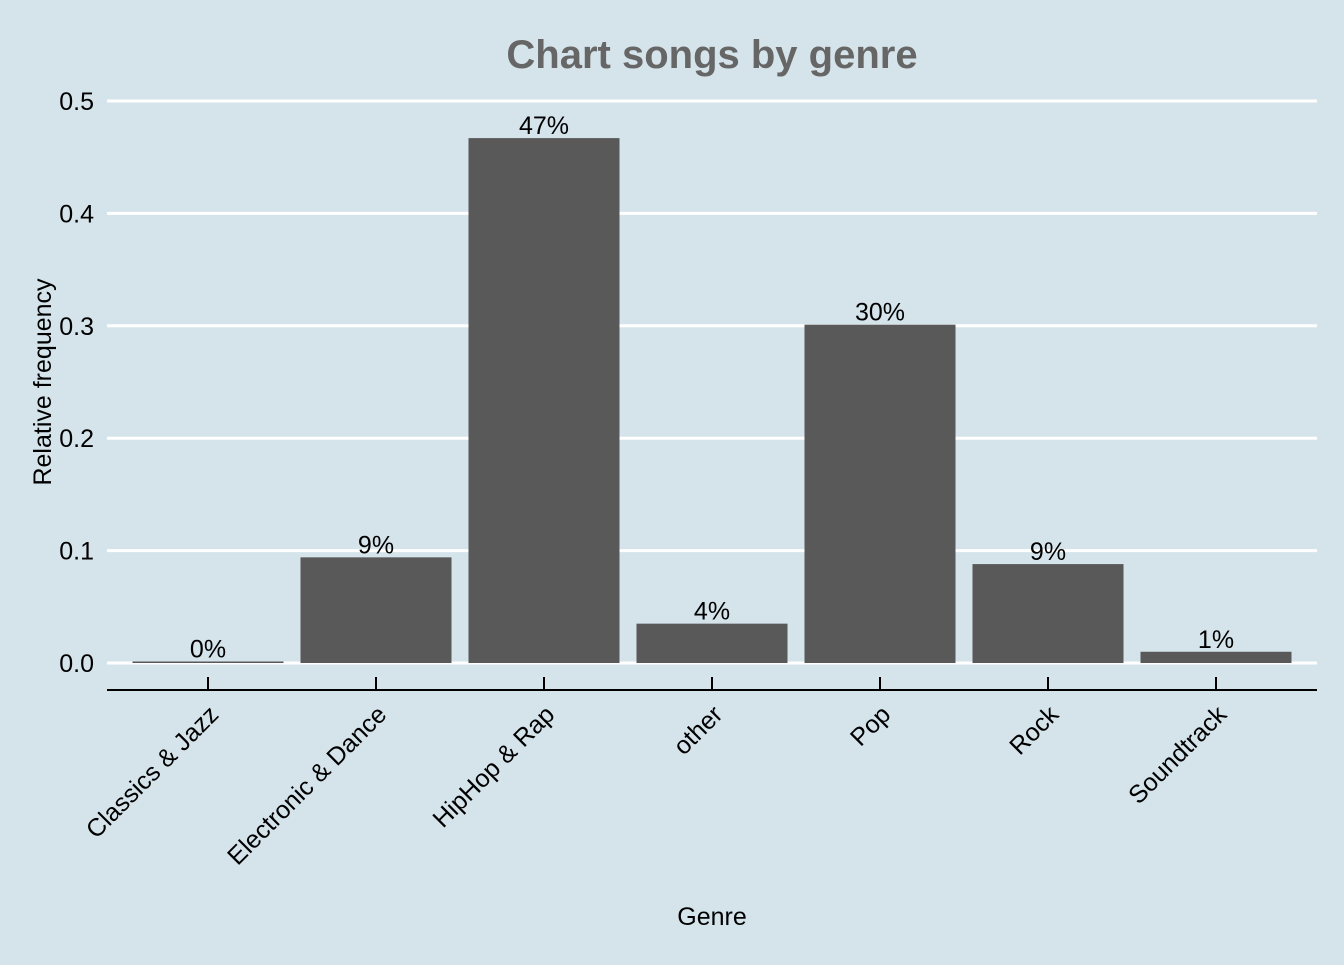 This screenshot has height=965, width=1344. What do you see at coordinates (1178, 755) in the screenshot?
I see `x-tick-label: Soundtrack` at bounding box center [1178, 755].